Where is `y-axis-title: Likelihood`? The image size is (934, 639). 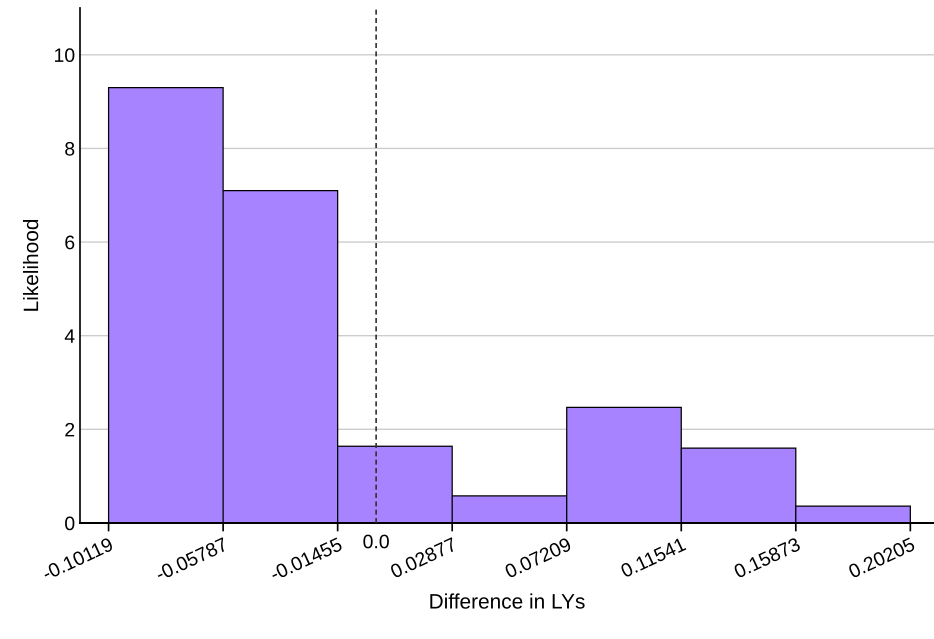 y-axis-title: Likelihood is located at coordinates (30, 265).